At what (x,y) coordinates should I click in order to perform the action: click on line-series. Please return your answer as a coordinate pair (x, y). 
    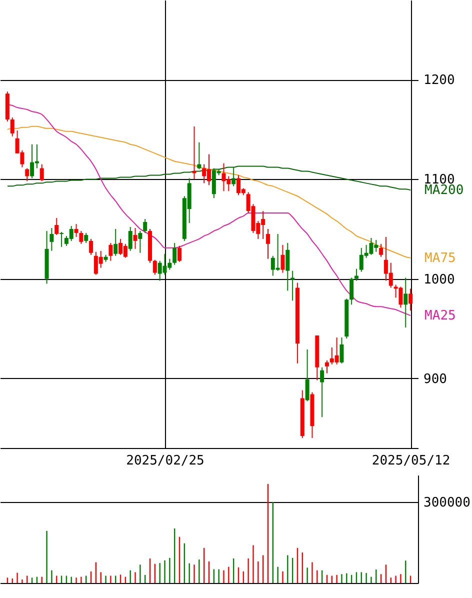
    Looking at the image, I should click on (209, 178).